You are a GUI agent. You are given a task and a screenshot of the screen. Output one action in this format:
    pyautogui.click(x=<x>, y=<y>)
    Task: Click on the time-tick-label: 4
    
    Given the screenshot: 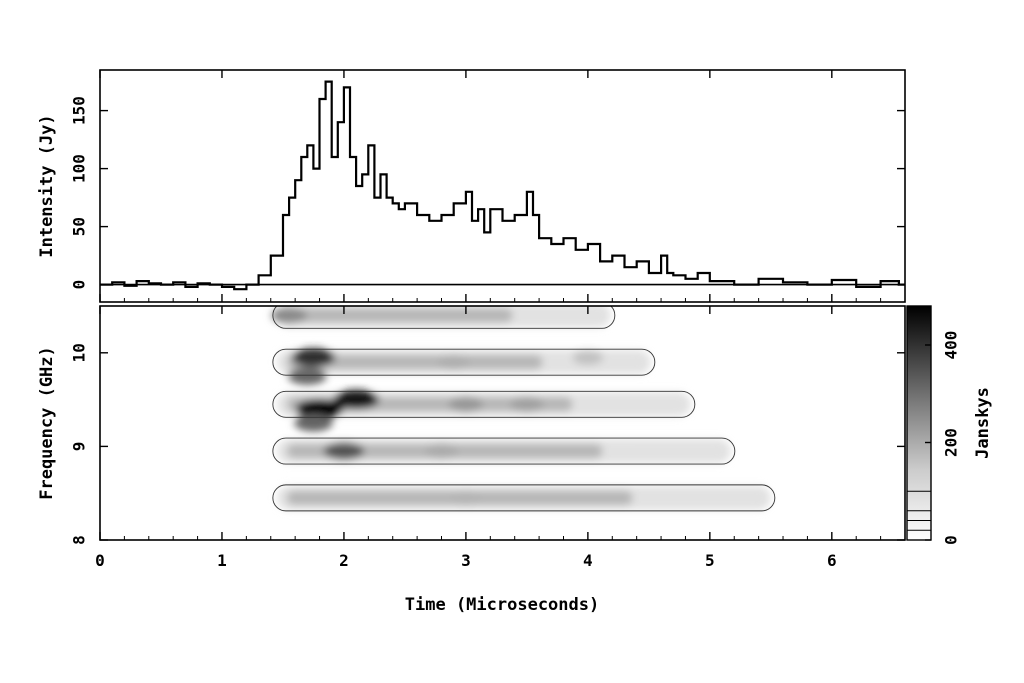 What is the action you would take?
    pyautogui.click(x=588, y=560)
    